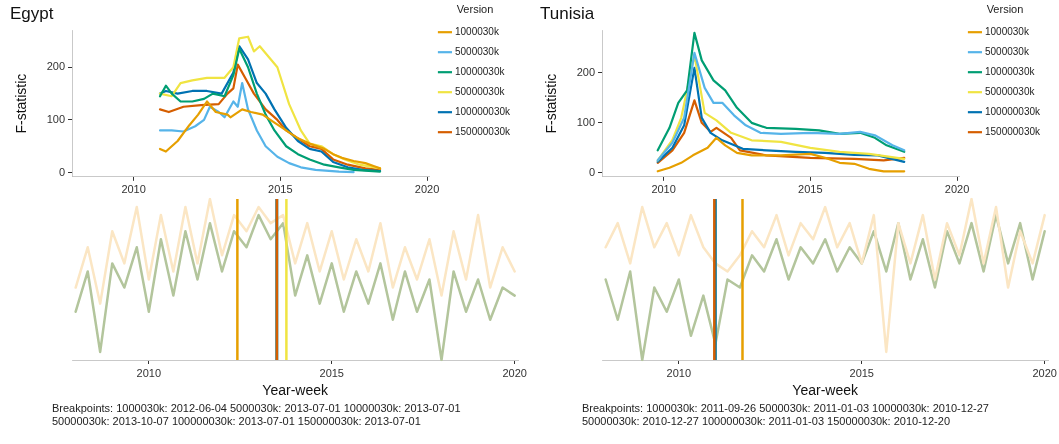 The height and width of the screenshot is (444, 1059). I want to click on chart-title: Egypt, so click(32, 13).